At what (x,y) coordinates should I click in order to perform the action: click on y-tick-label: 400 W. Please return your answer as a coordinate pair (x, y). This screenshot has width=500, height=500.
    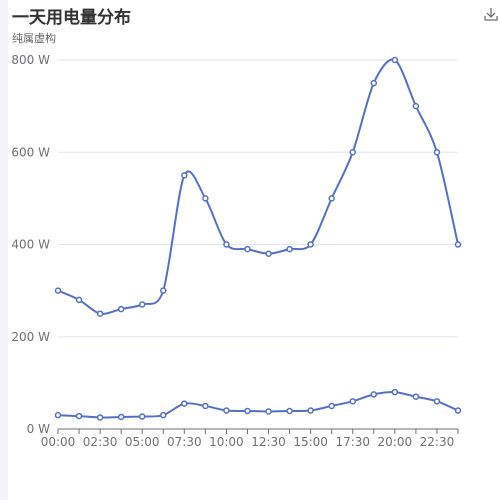
    Looking at the image, I should click on (30, 245).